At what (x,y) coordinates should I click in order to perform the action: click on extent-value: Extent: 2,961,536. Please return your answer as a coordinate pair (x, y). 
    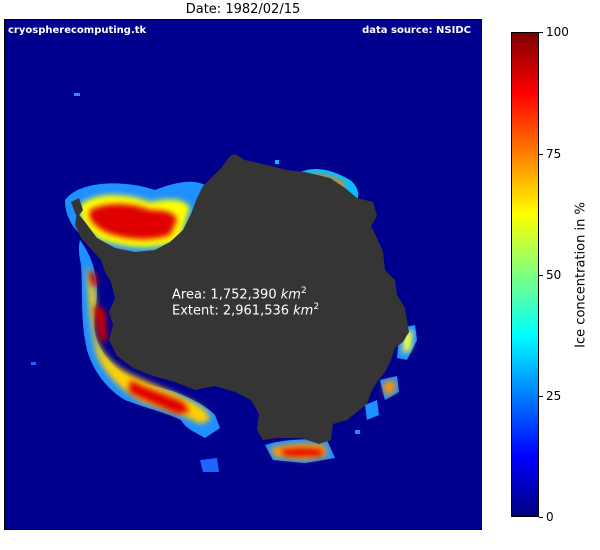
    Looking at the image, I should click on (231, 311).